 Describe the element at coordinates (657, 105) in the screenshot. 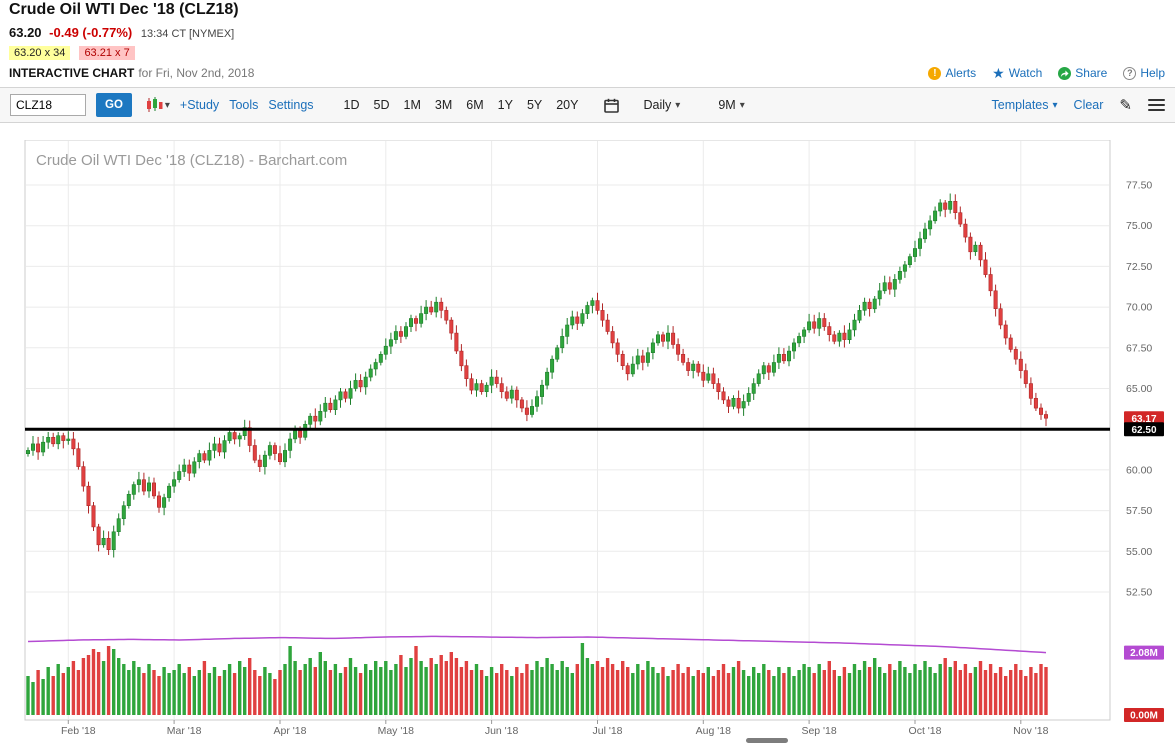

I see `frequency-value: Daily` at that location.